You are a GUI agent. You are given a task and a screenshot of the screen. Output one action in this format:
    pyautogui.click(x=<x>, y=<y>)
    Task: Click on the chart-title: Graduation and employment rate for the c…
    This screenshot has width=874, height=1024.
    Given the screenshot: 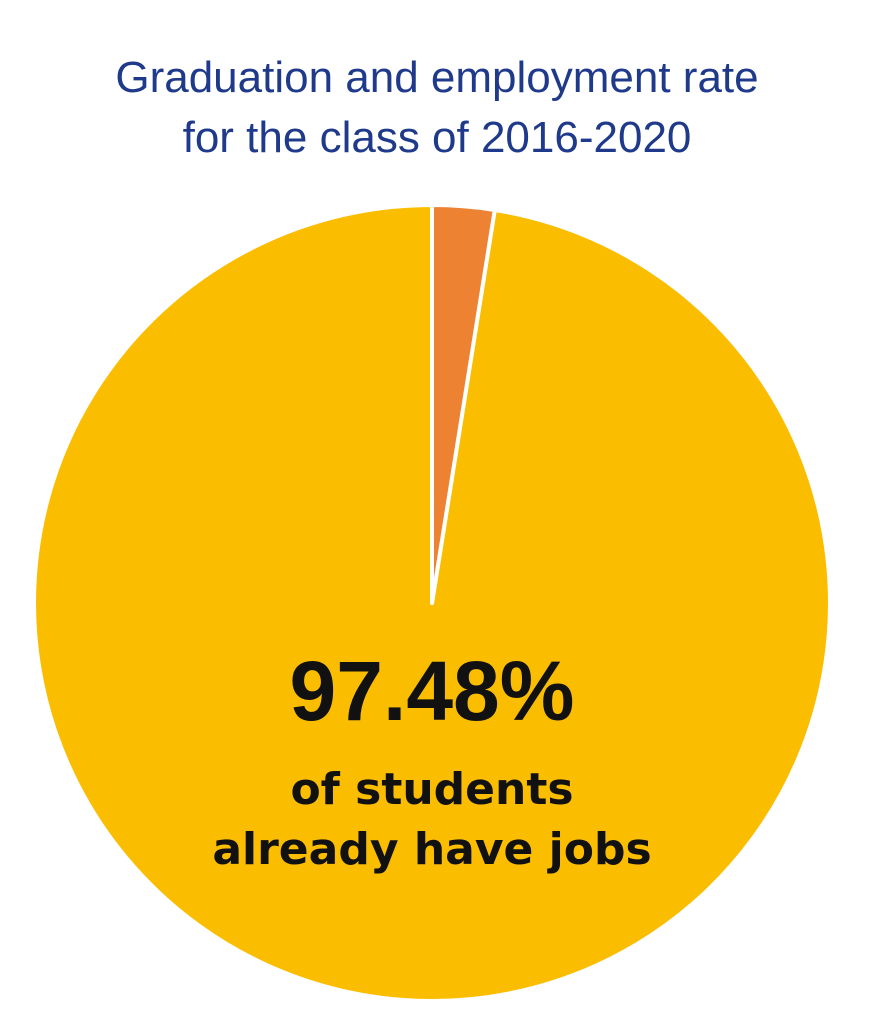 What is the action you would take?
    pyautogui.click(x=437, y=108)
    